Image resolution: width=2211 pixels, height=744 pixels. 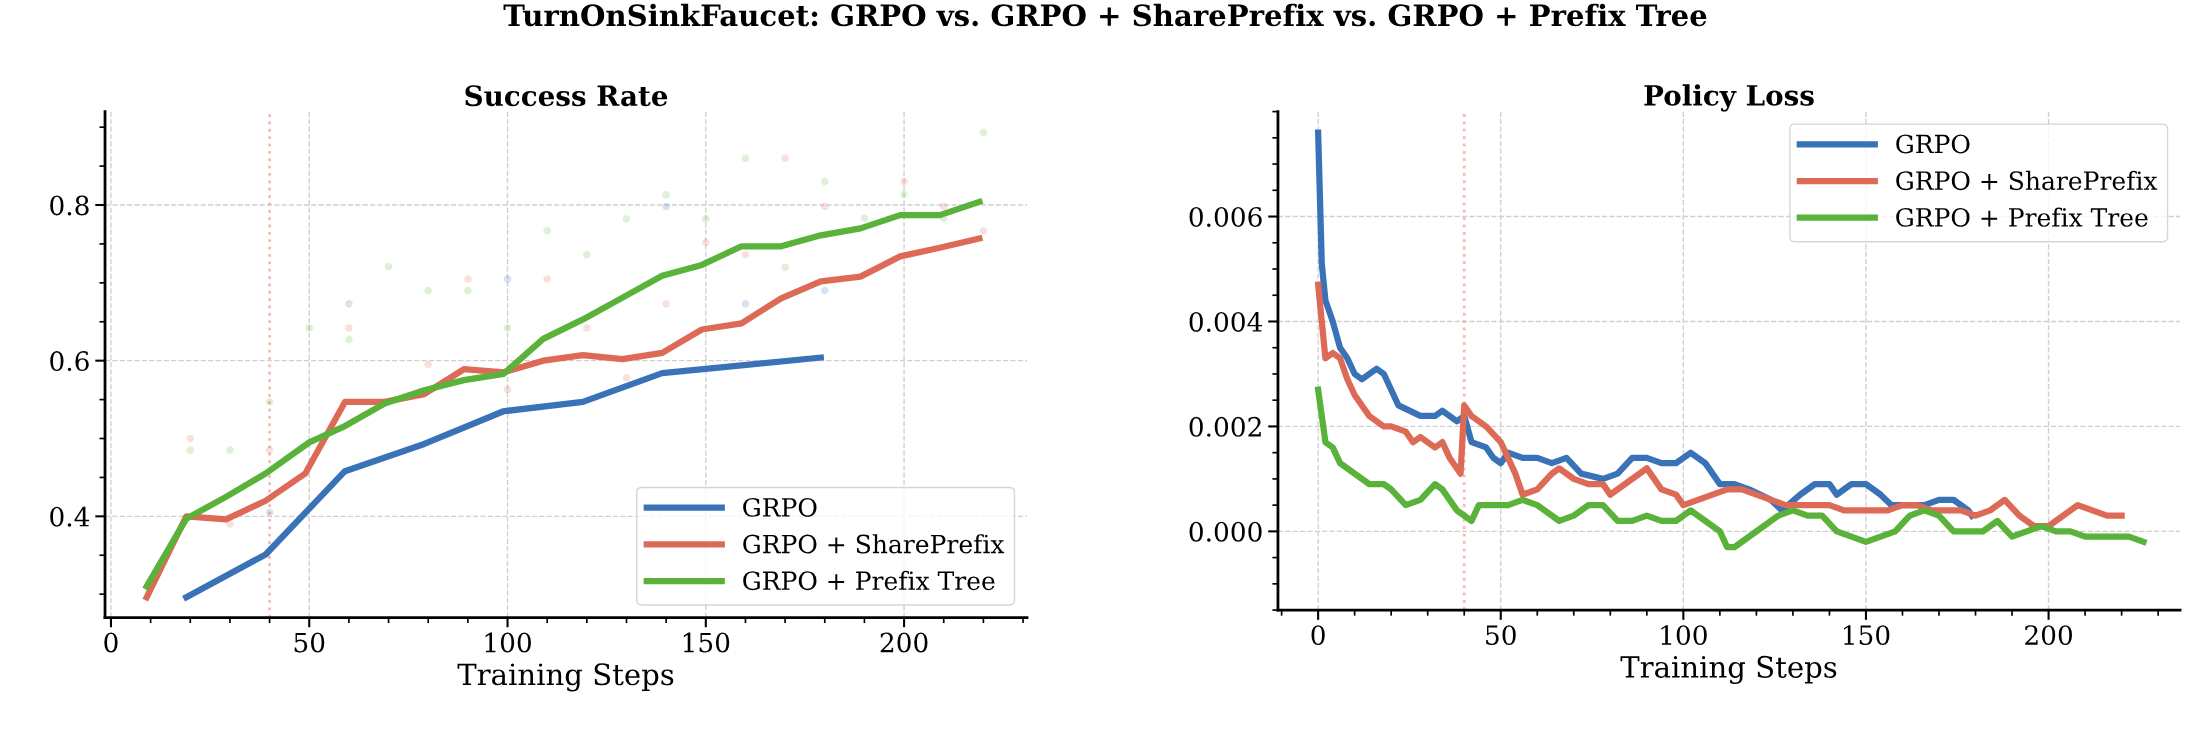 What do you see at coordinates (1225, 216) in the screenshot?
I see `y-tick-label: 0.006` at bounding box center [1225, 216].